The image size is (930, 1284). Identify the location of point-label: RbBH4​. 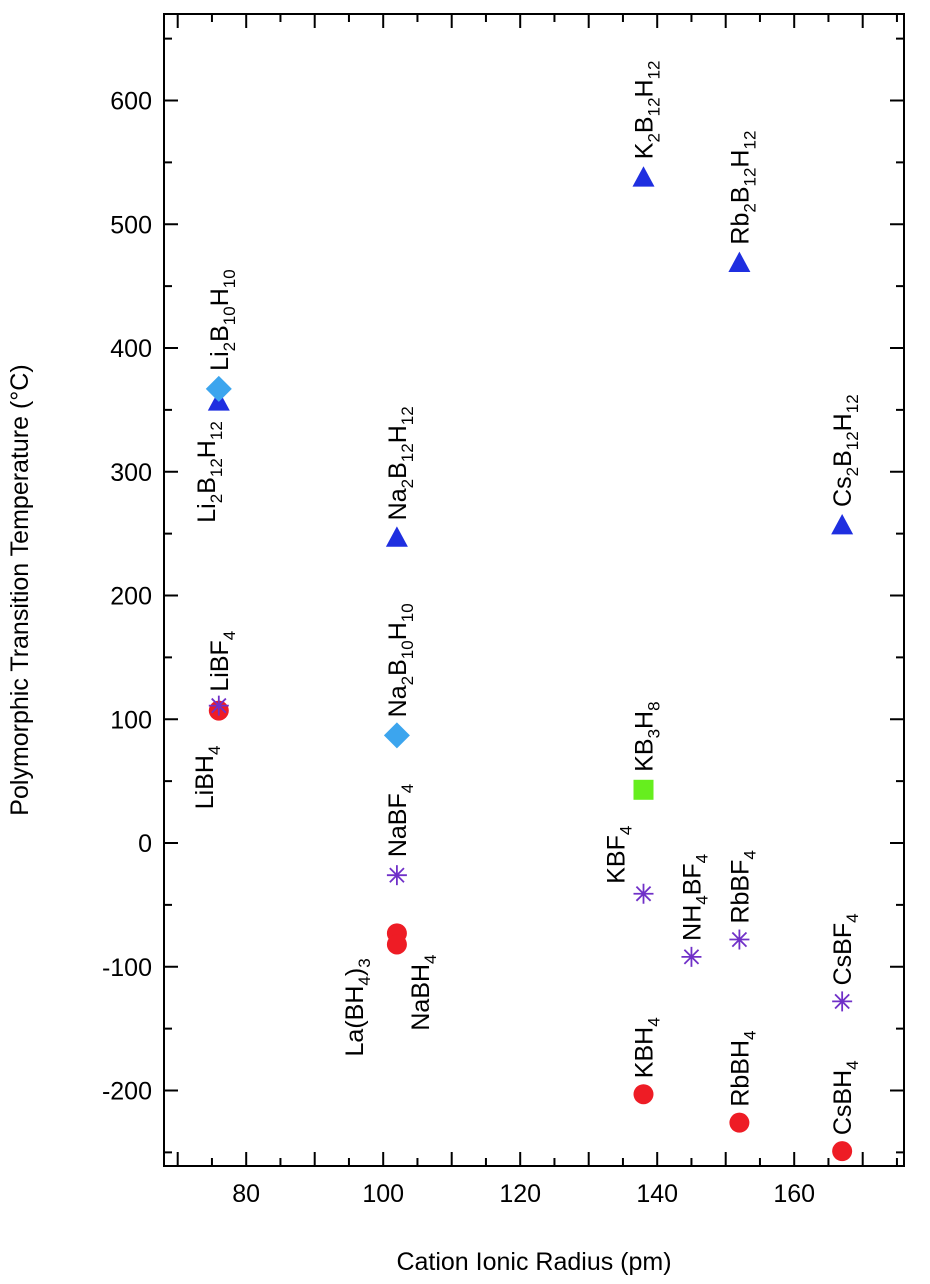
(742, 1069).